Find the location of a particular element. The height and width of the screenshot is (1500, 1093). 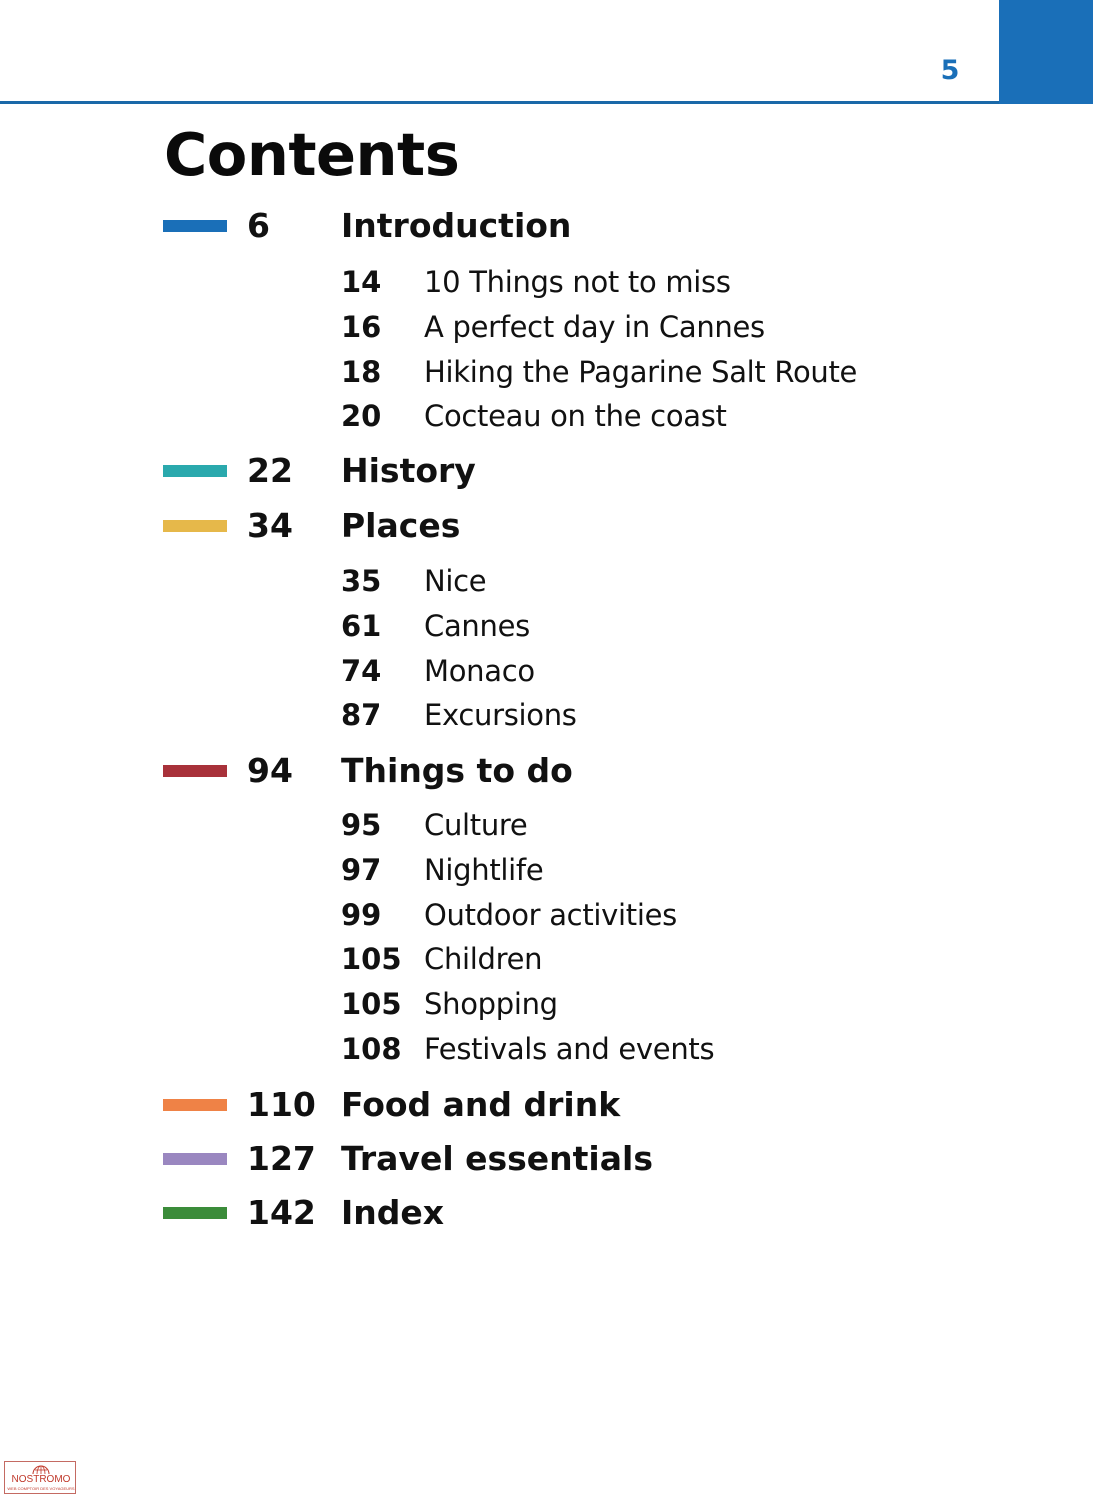

watermark-name: NOSTROMO is located at coordinates (41, 1479).